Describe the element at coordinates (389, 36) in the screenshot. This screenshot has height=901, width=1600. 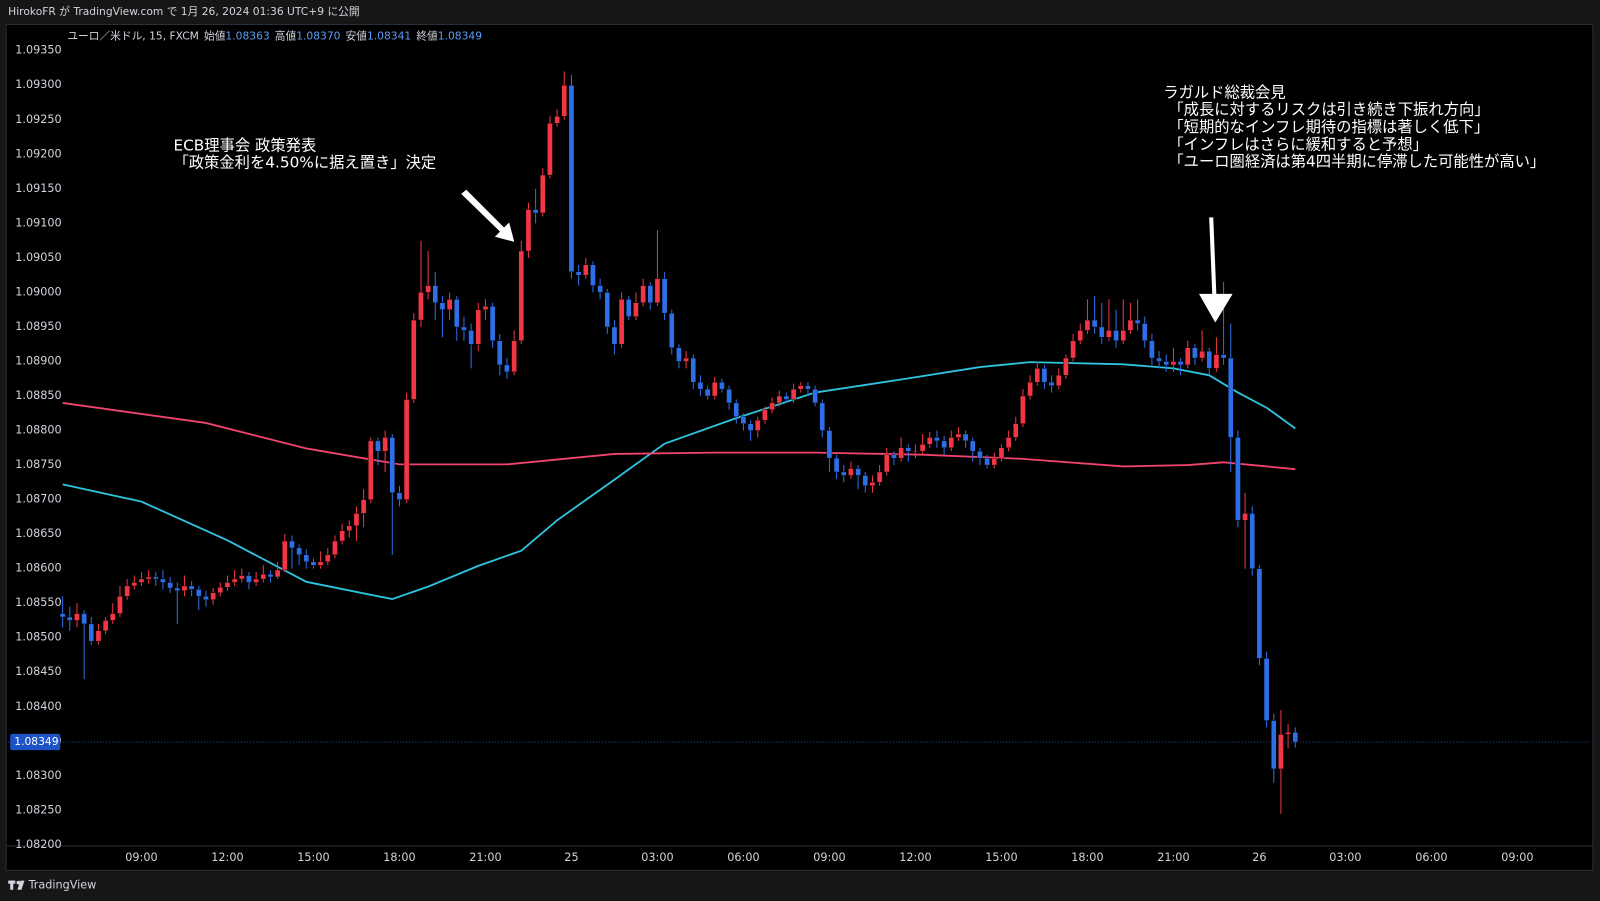
I see `ohlc-value: 1.08341` at that location.